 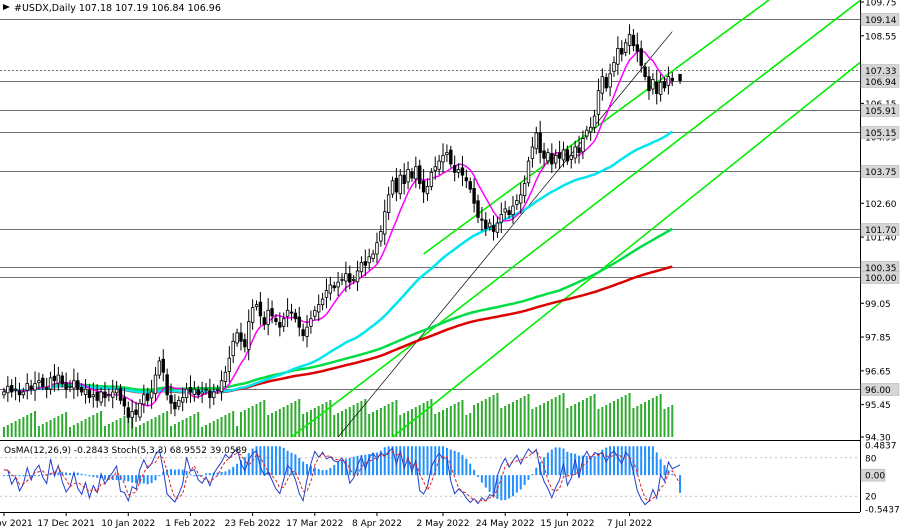 What do you see at coordinates (881, 279) in the screenshot?
I see `level-label: 100.00` at bounding box center [881, 279].